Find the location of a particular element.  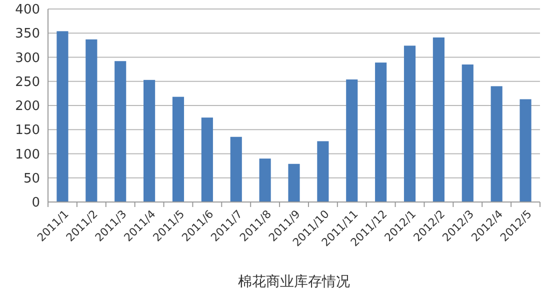

y-tick-label: 300 is located at coordinates (27, 58).